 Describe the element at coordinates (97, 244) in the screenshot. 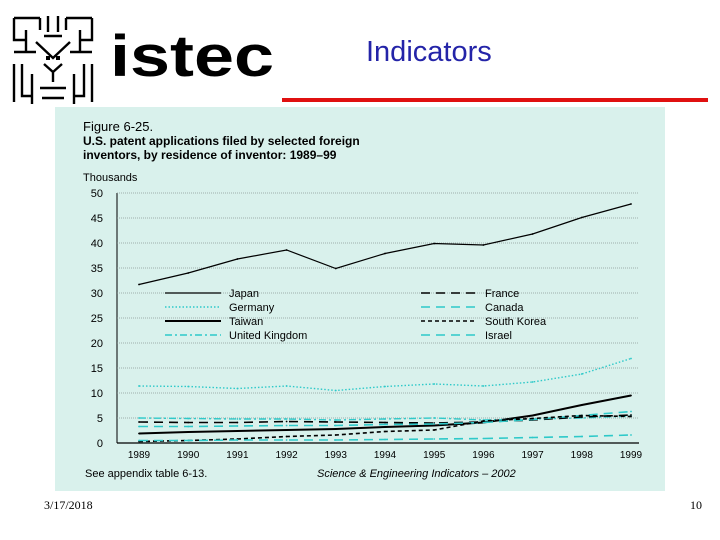

I see `y-tick-label: 40` at that location.